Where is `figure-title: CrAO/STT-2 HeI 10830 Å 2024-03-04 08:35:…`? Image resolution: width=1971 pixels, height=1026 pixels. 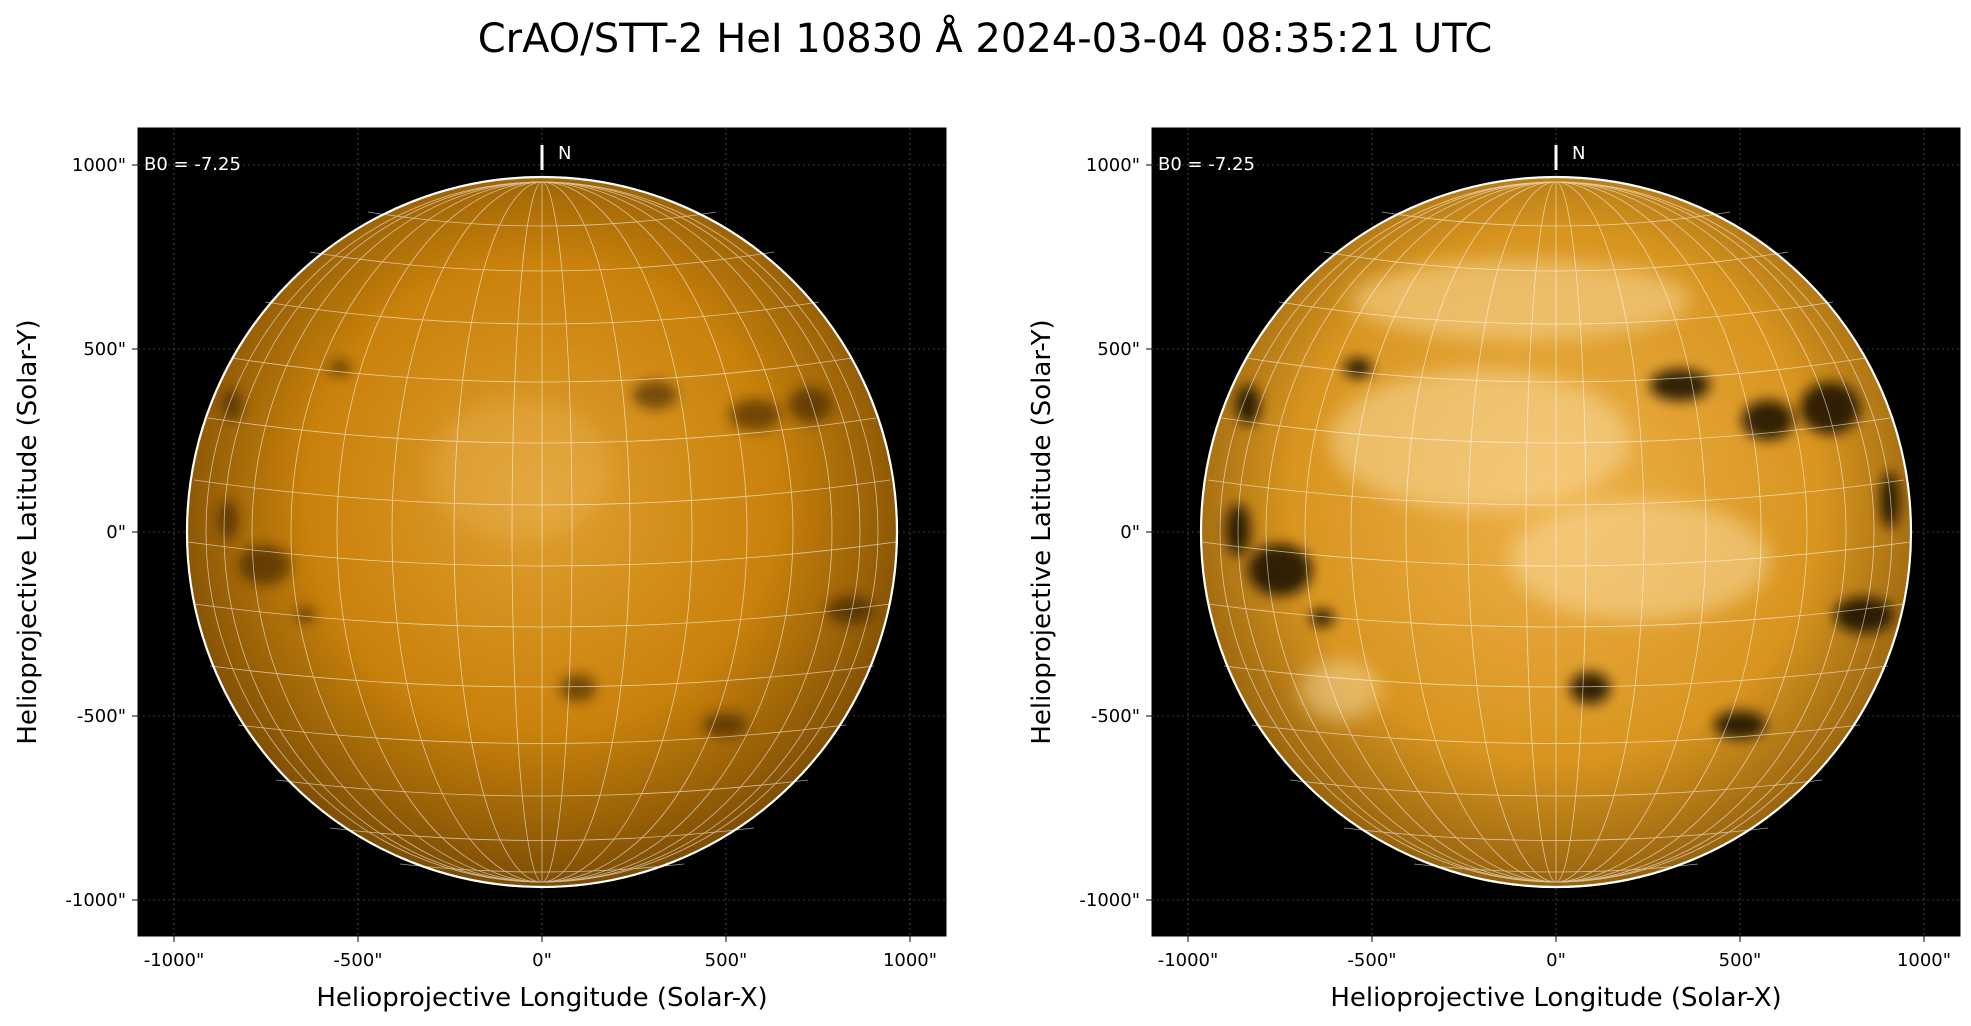
figure-title: CrAO/STT-2 HeI 10830 Å 2024-03-04 08:35:… is located at coordinates (985, 38).